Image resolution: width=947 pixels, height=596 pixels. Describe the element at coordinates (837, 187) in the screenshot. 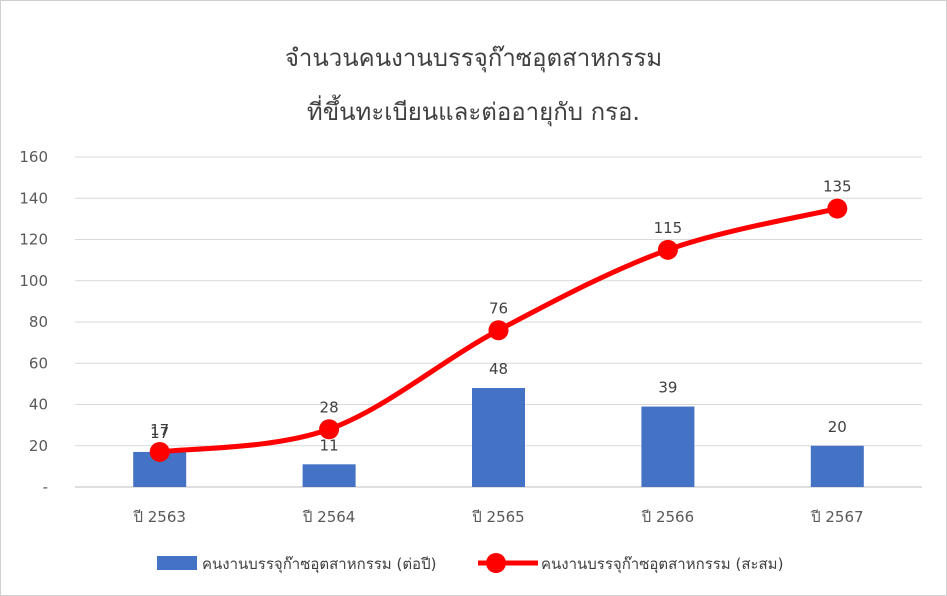

I see `line-data-label: 135` at that location.